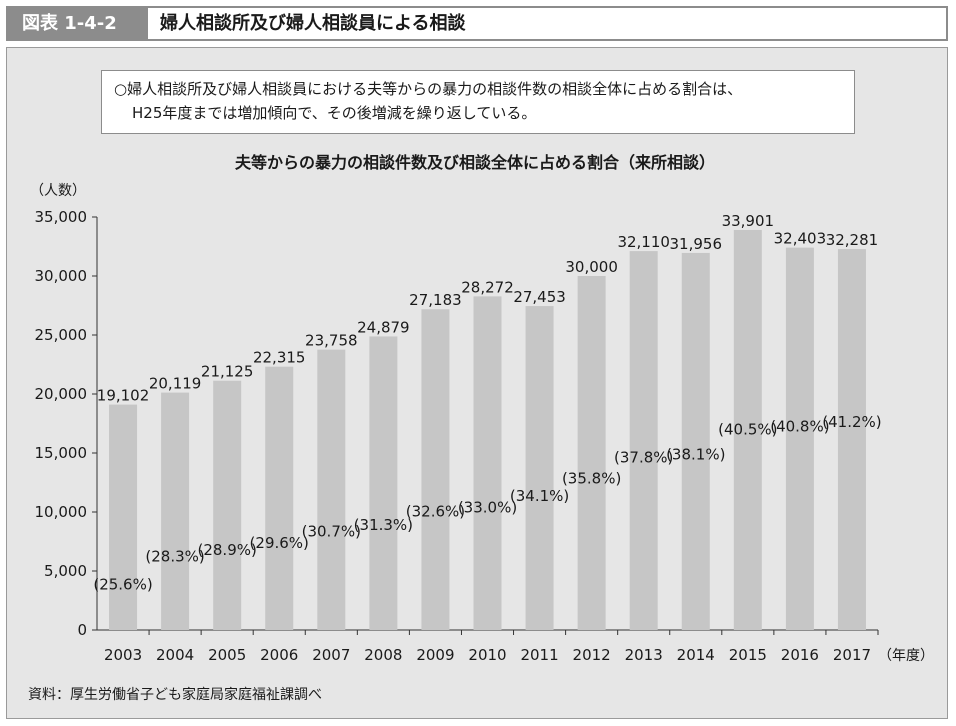 This screenshot has width=956, height=726. I want to click on value-label: 32,281, so click(852, 240).